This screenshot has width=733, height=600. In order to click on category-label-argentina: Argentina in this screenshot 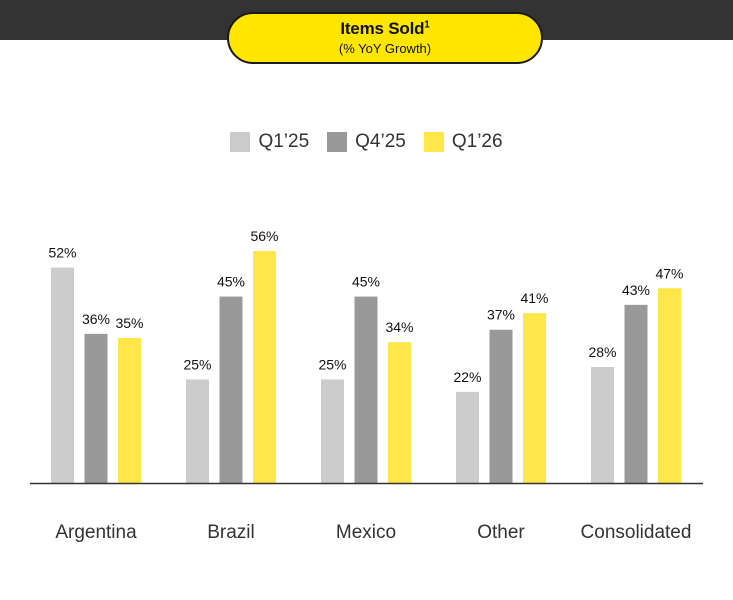, I will do `click(96, 532)`.